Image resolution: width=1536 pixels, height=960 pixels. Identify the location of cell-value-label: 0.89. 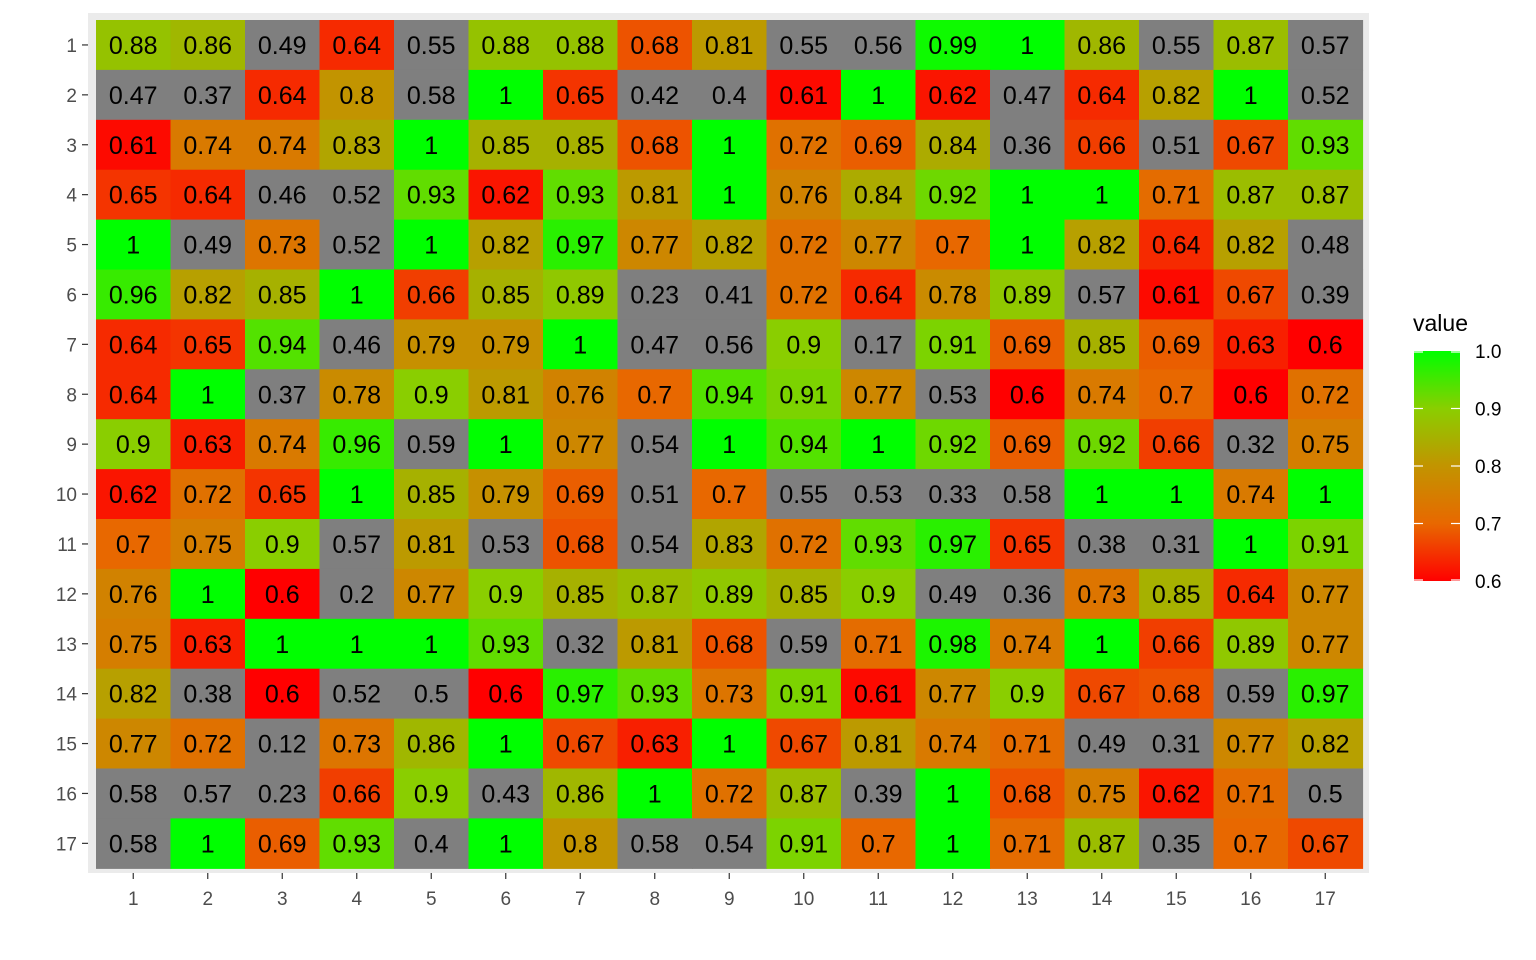
(729, 595).